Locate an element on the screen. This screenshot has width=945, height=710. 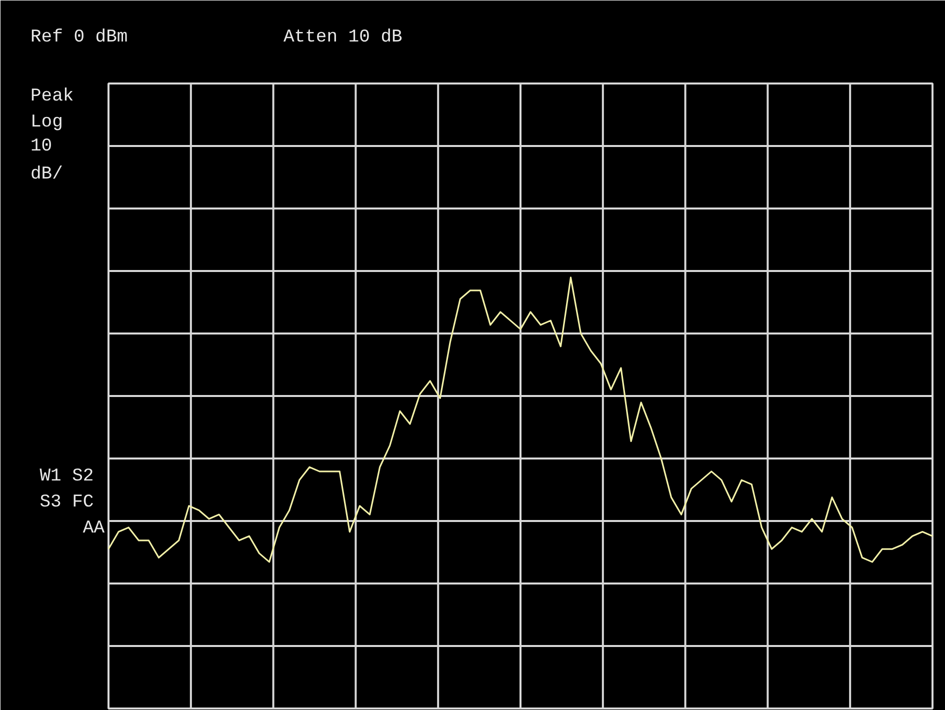
text: Atten 10 dB is located at coordinates (343, 38).